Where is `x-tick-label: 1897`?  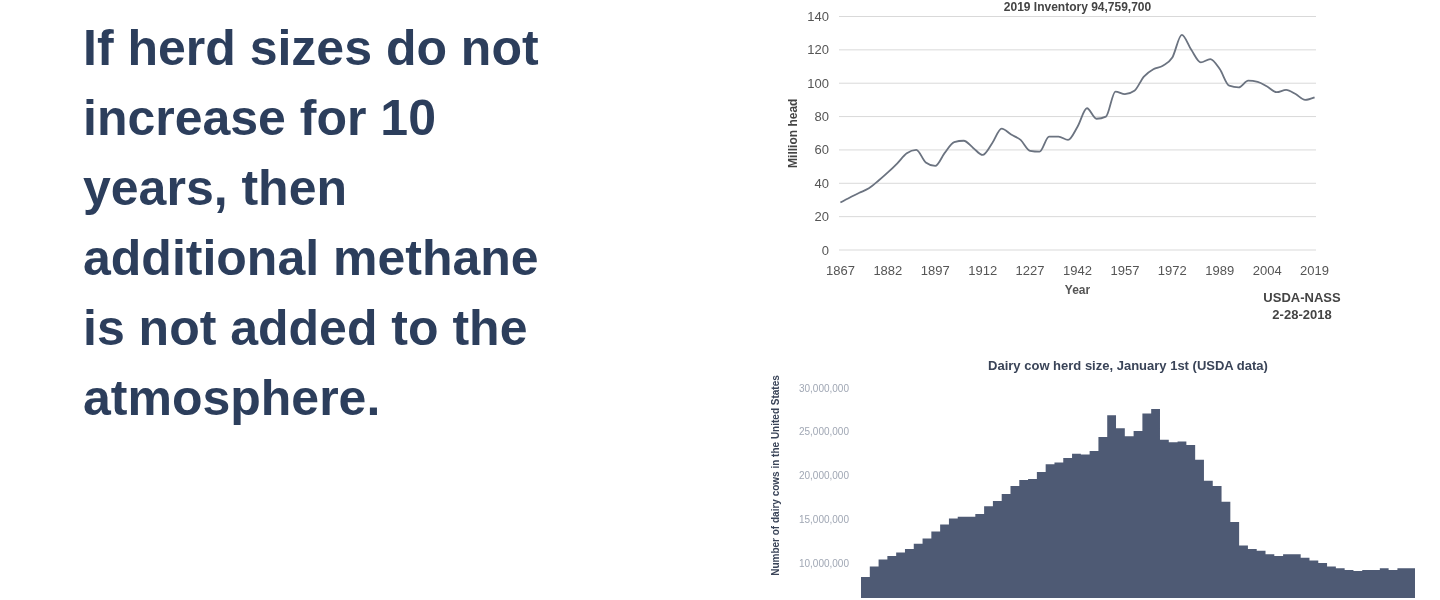 x-tick-label: 1897 is located at coordinates (935, 270).